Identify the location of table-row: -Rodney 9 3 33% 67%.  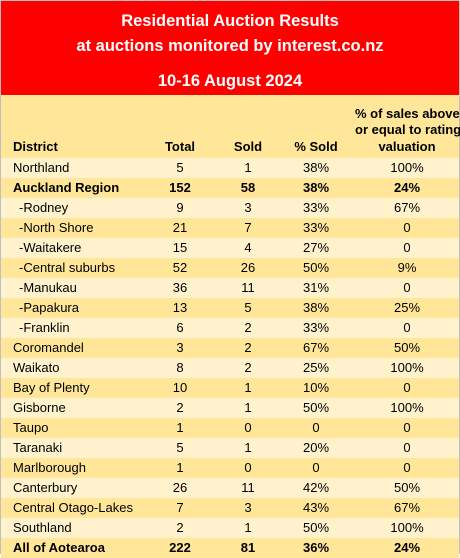
(230, 208).